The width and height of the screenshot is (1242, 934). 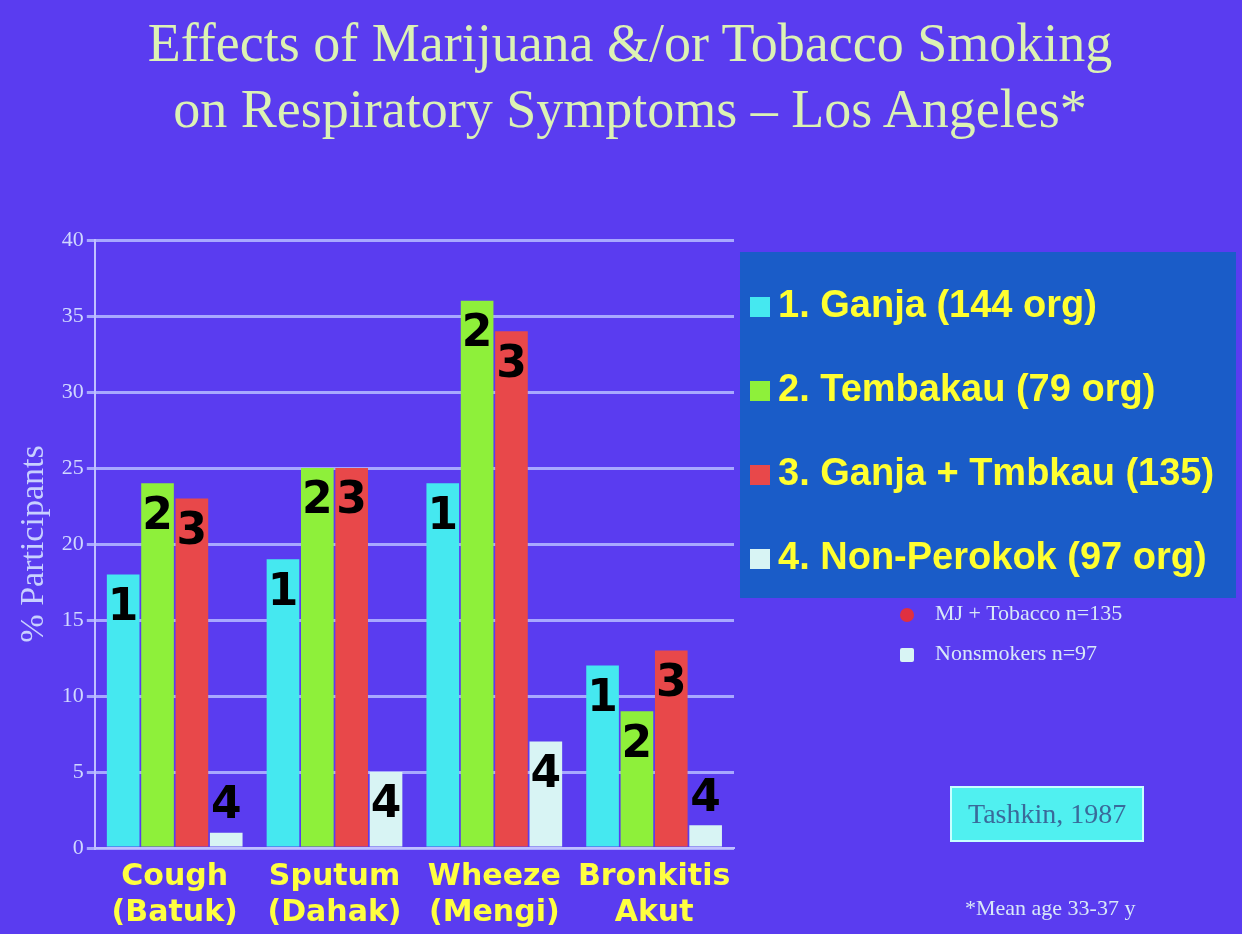 What do you see at coordinates (630, 76) in the screenshot?
I see `chart-title: Effects of Marijuana &/or Tobacco Smoking on Respiratory Symptoms – Los Angeles*` at bounding box center [630, 76].